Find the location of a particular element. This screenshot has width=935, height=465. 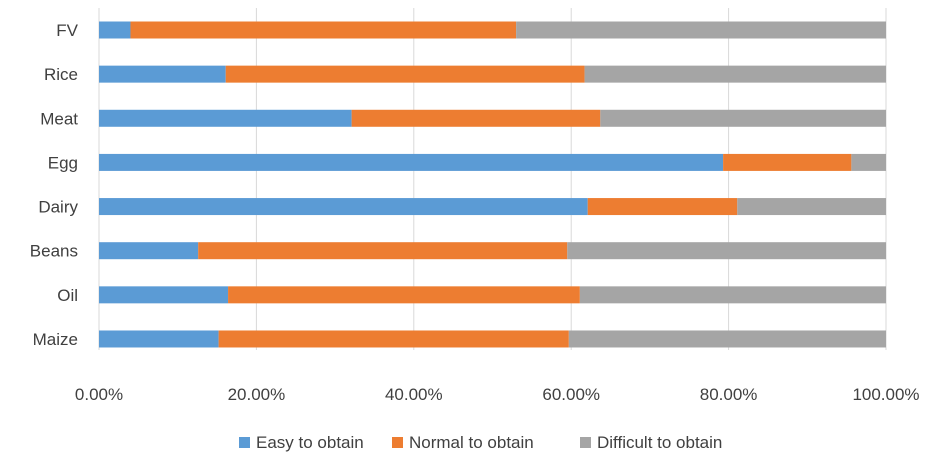

x-tick-labels: 0.00% 20.00% 40.00% 60.00% 80.00% 100.00% is located at coordinates (497, 394).